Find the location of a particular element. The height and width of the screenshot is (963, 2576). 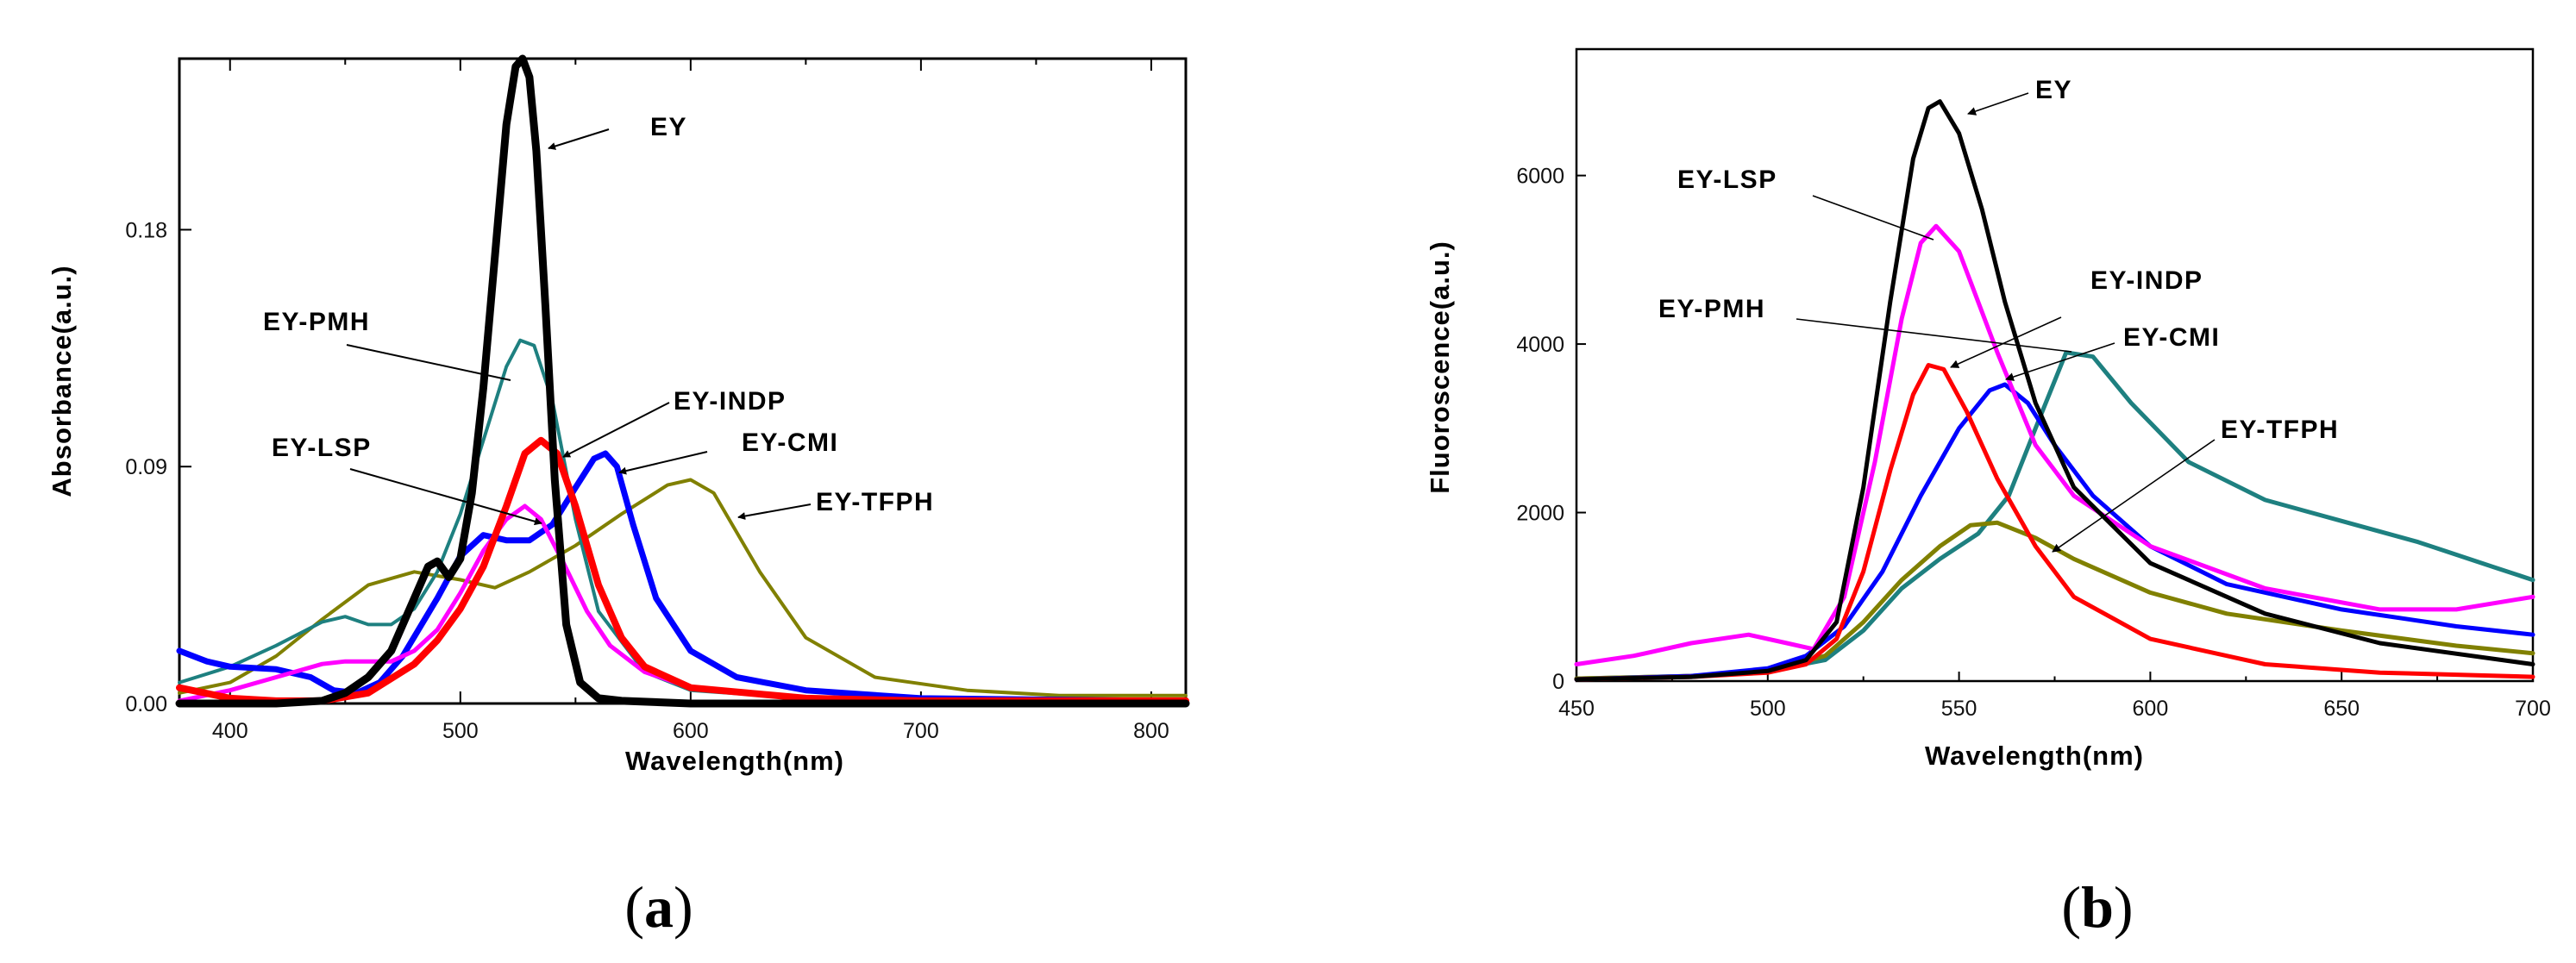

panel-b-arrow-ey-lsp is located at coordinates (1873, 218).